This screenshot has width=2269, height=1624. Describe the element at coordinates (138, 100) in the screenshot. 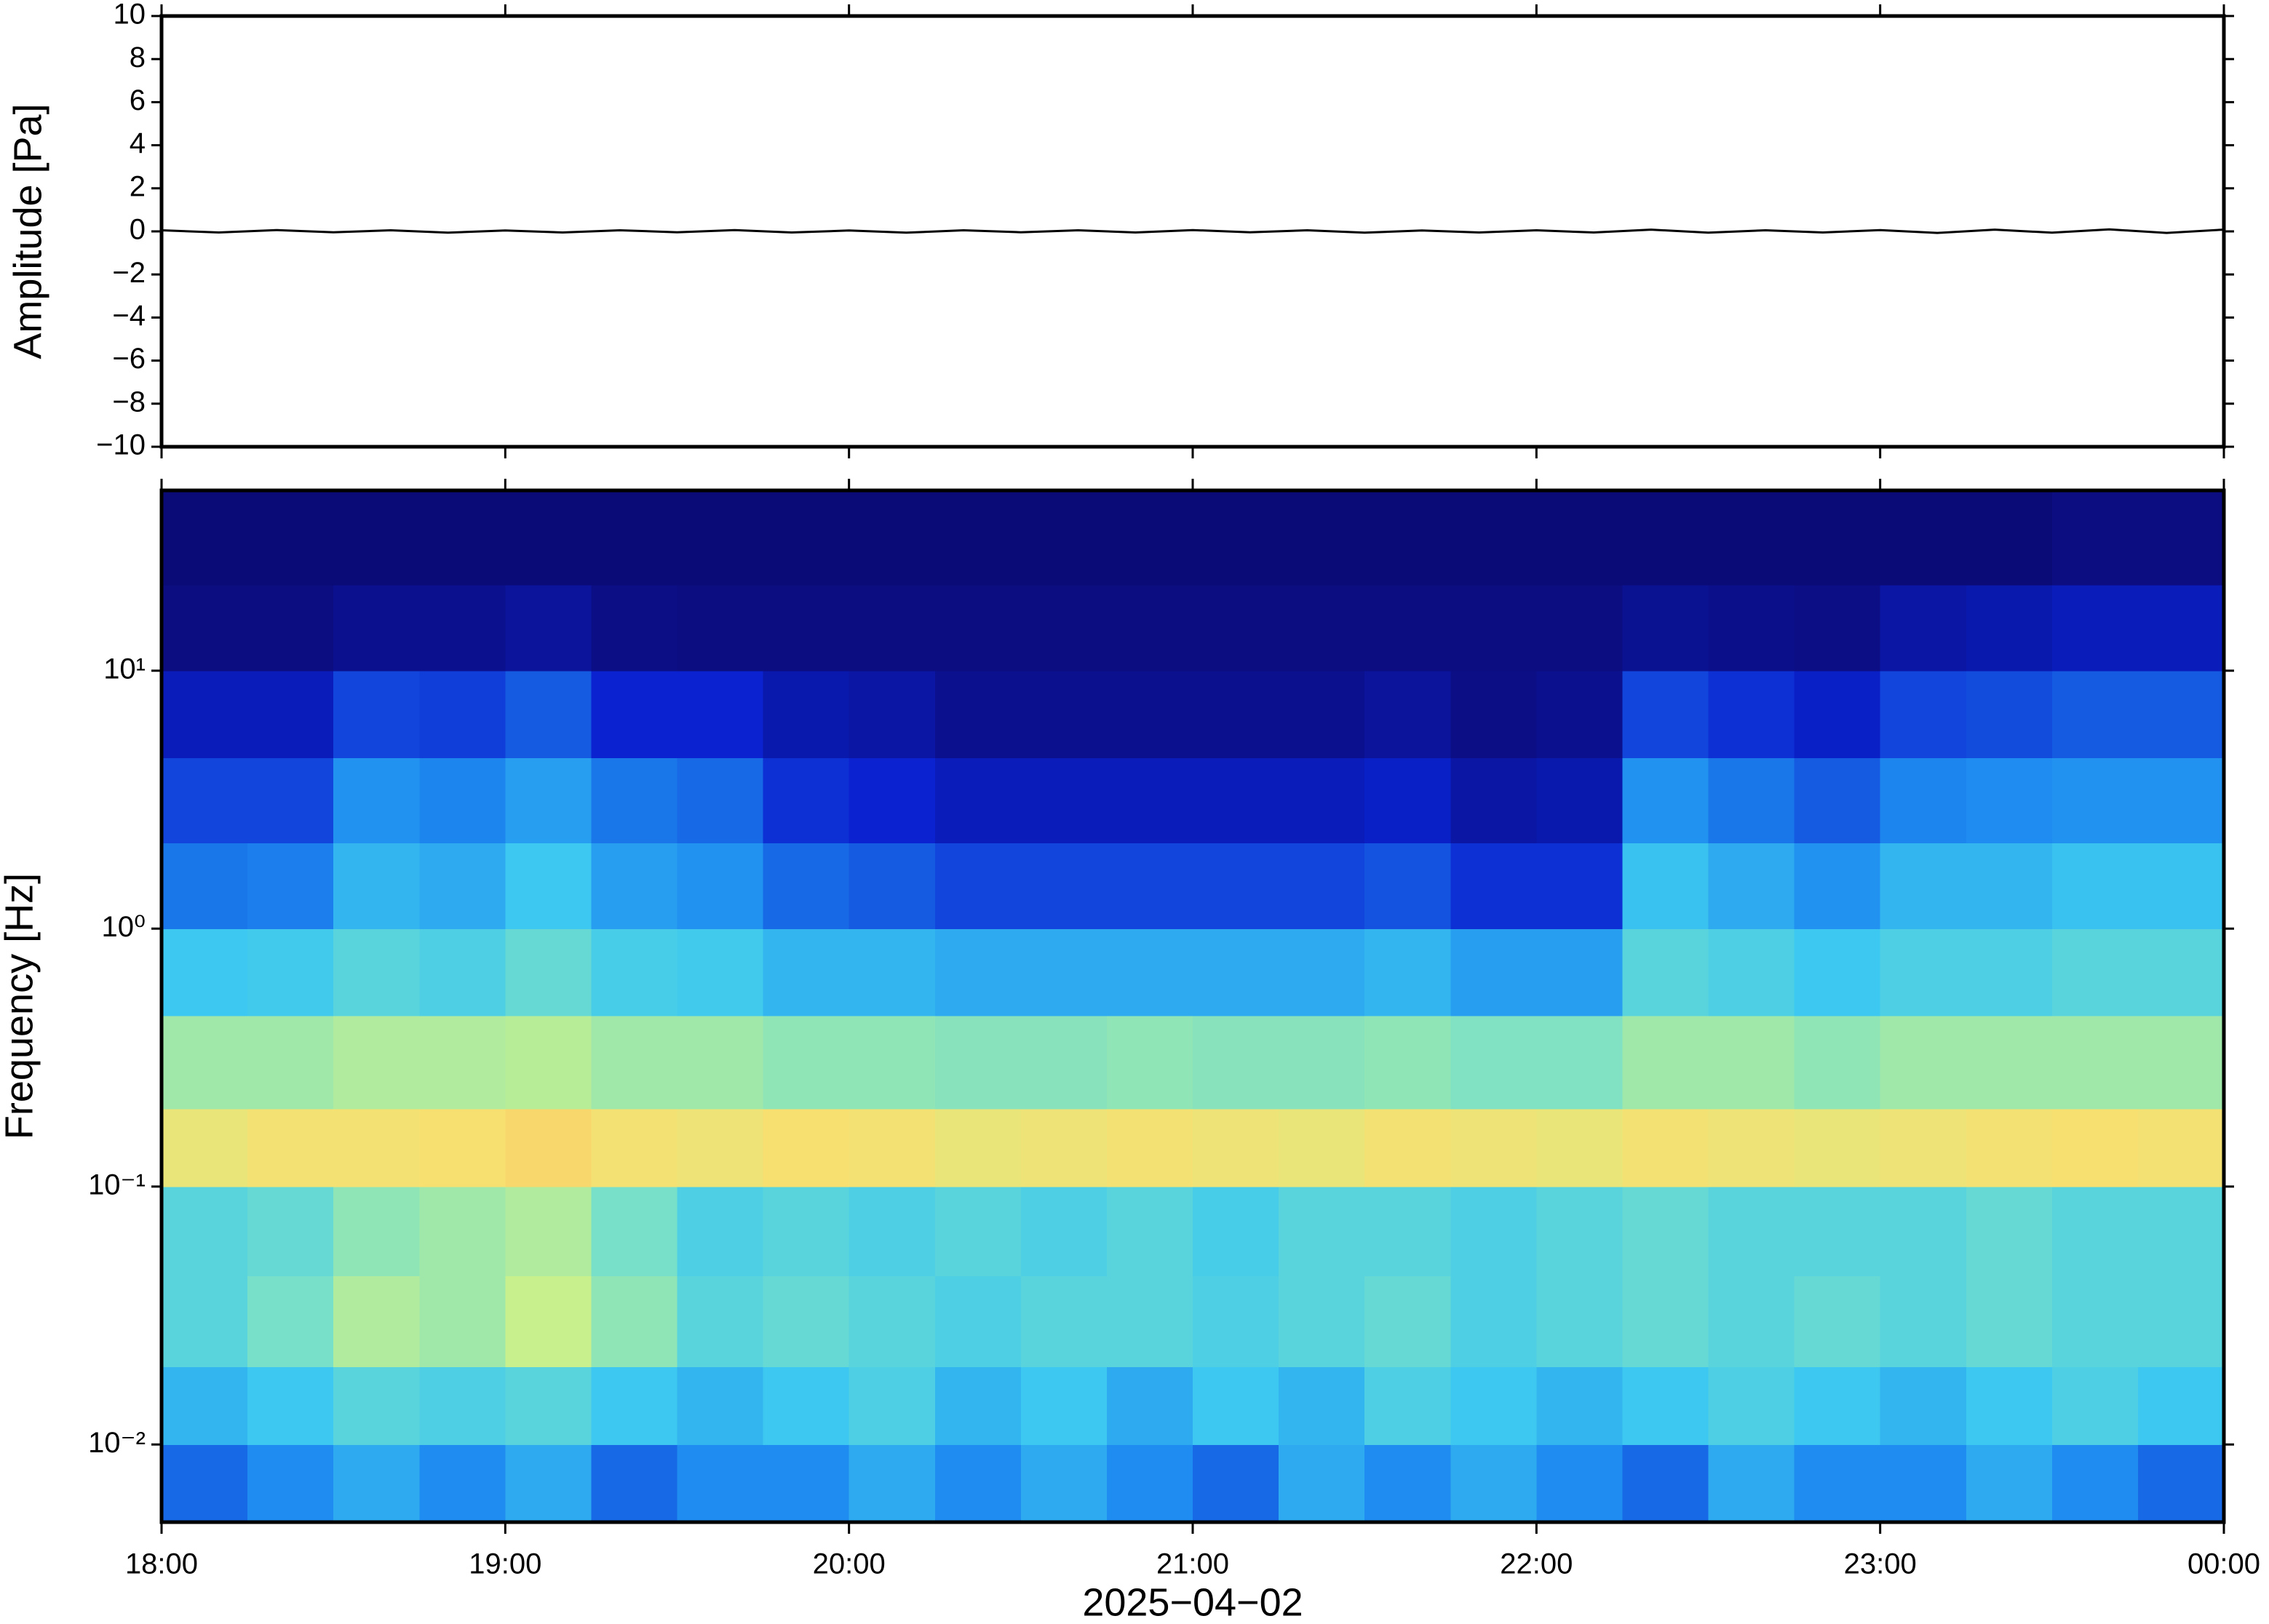

I see `y-tick-label: 6` at that location.